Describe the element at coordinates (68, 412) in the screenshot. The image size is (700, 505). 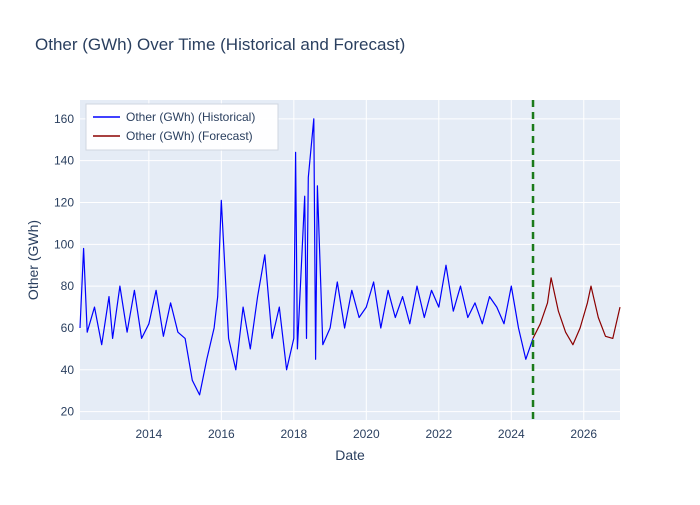
I see `y-tick-label: 20` at that location.